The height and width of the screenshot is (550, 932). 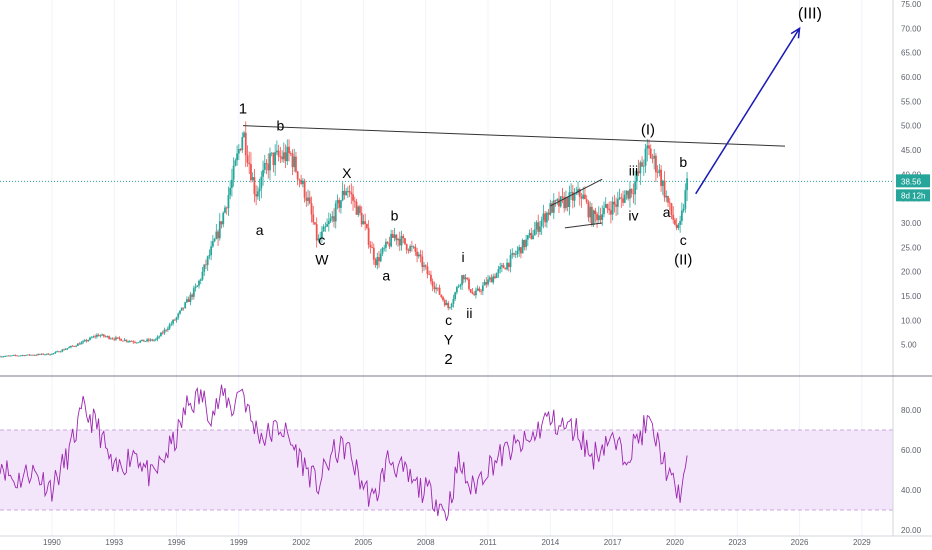 I want to click on wave-label-10: c, so click(x=448, y=320).